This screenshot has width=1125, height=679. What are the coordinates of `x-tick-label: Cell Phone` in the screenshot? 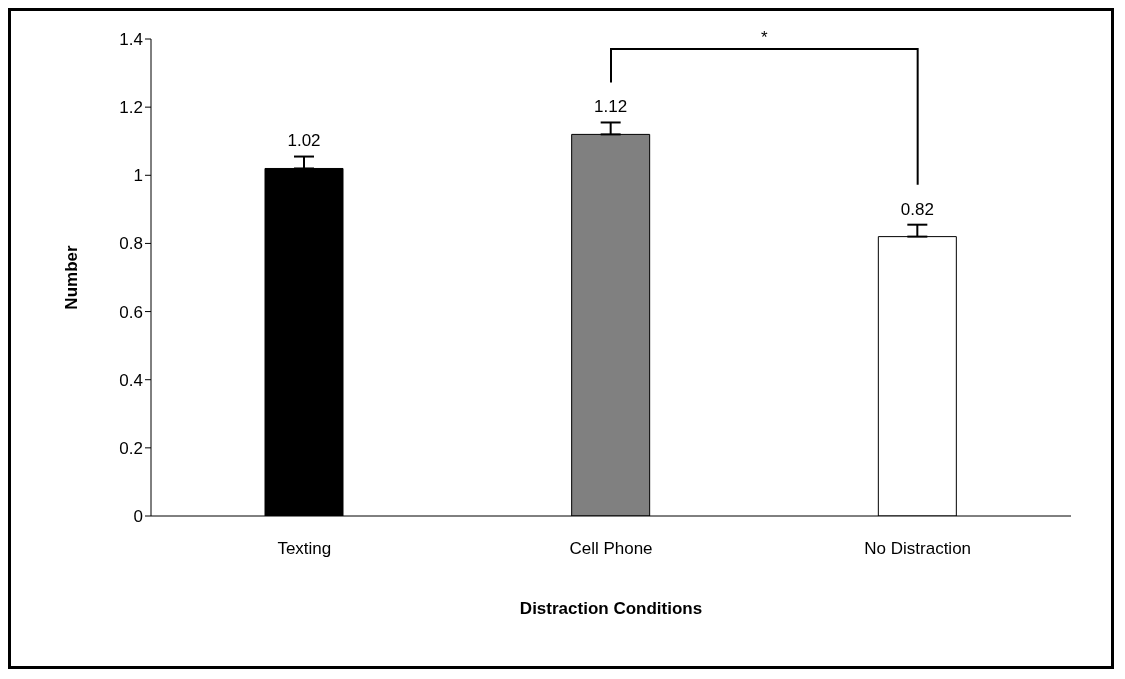 It's located at (611, 549).